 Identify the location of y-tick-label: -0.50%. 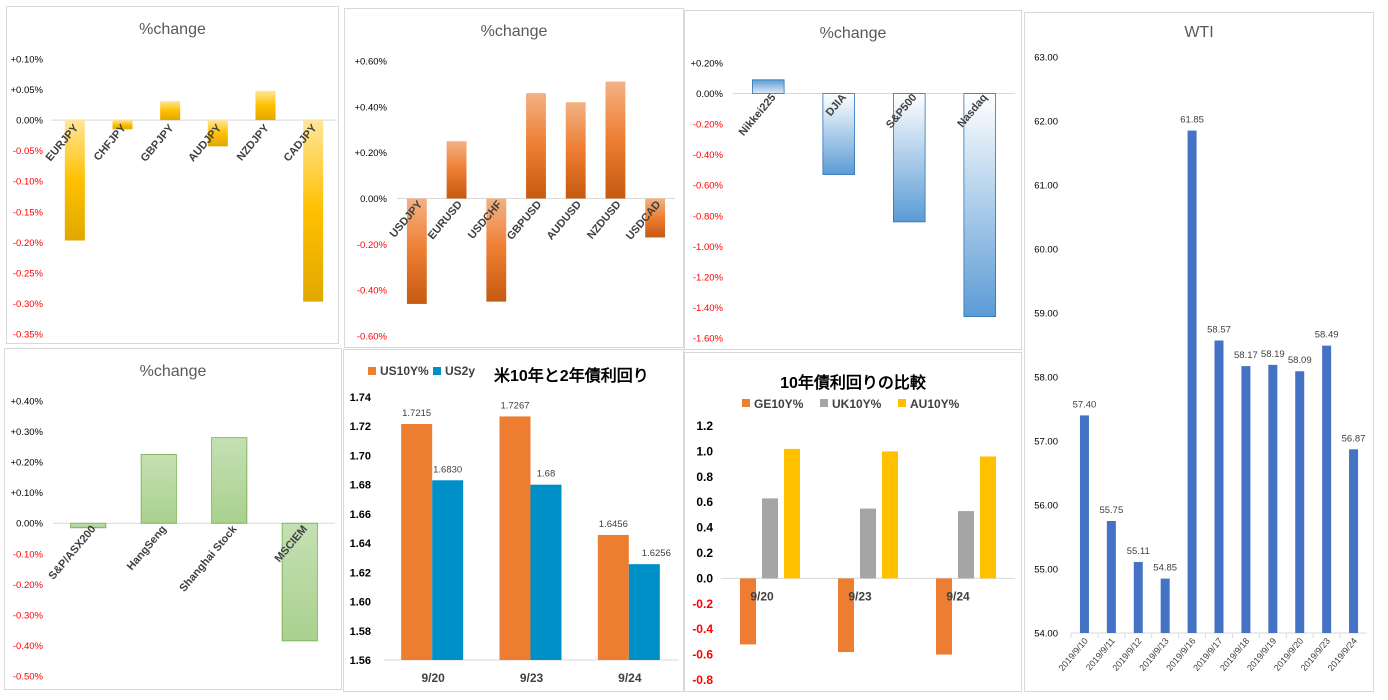
(28, 677).